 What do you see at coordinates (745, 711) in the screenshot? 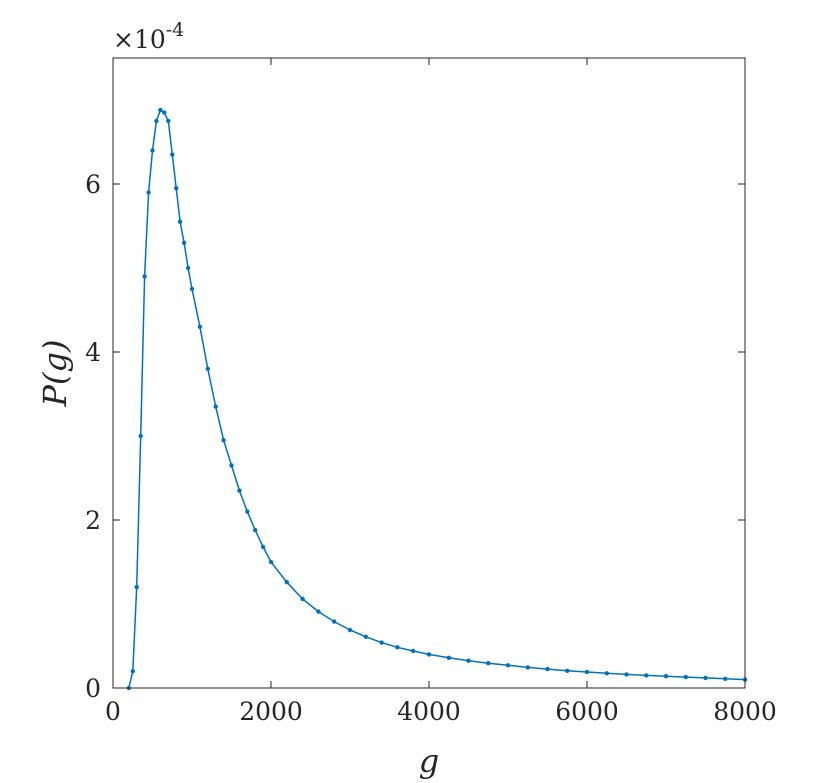
I see `x-tick-label: 8000` at bounding box center [745, 711].